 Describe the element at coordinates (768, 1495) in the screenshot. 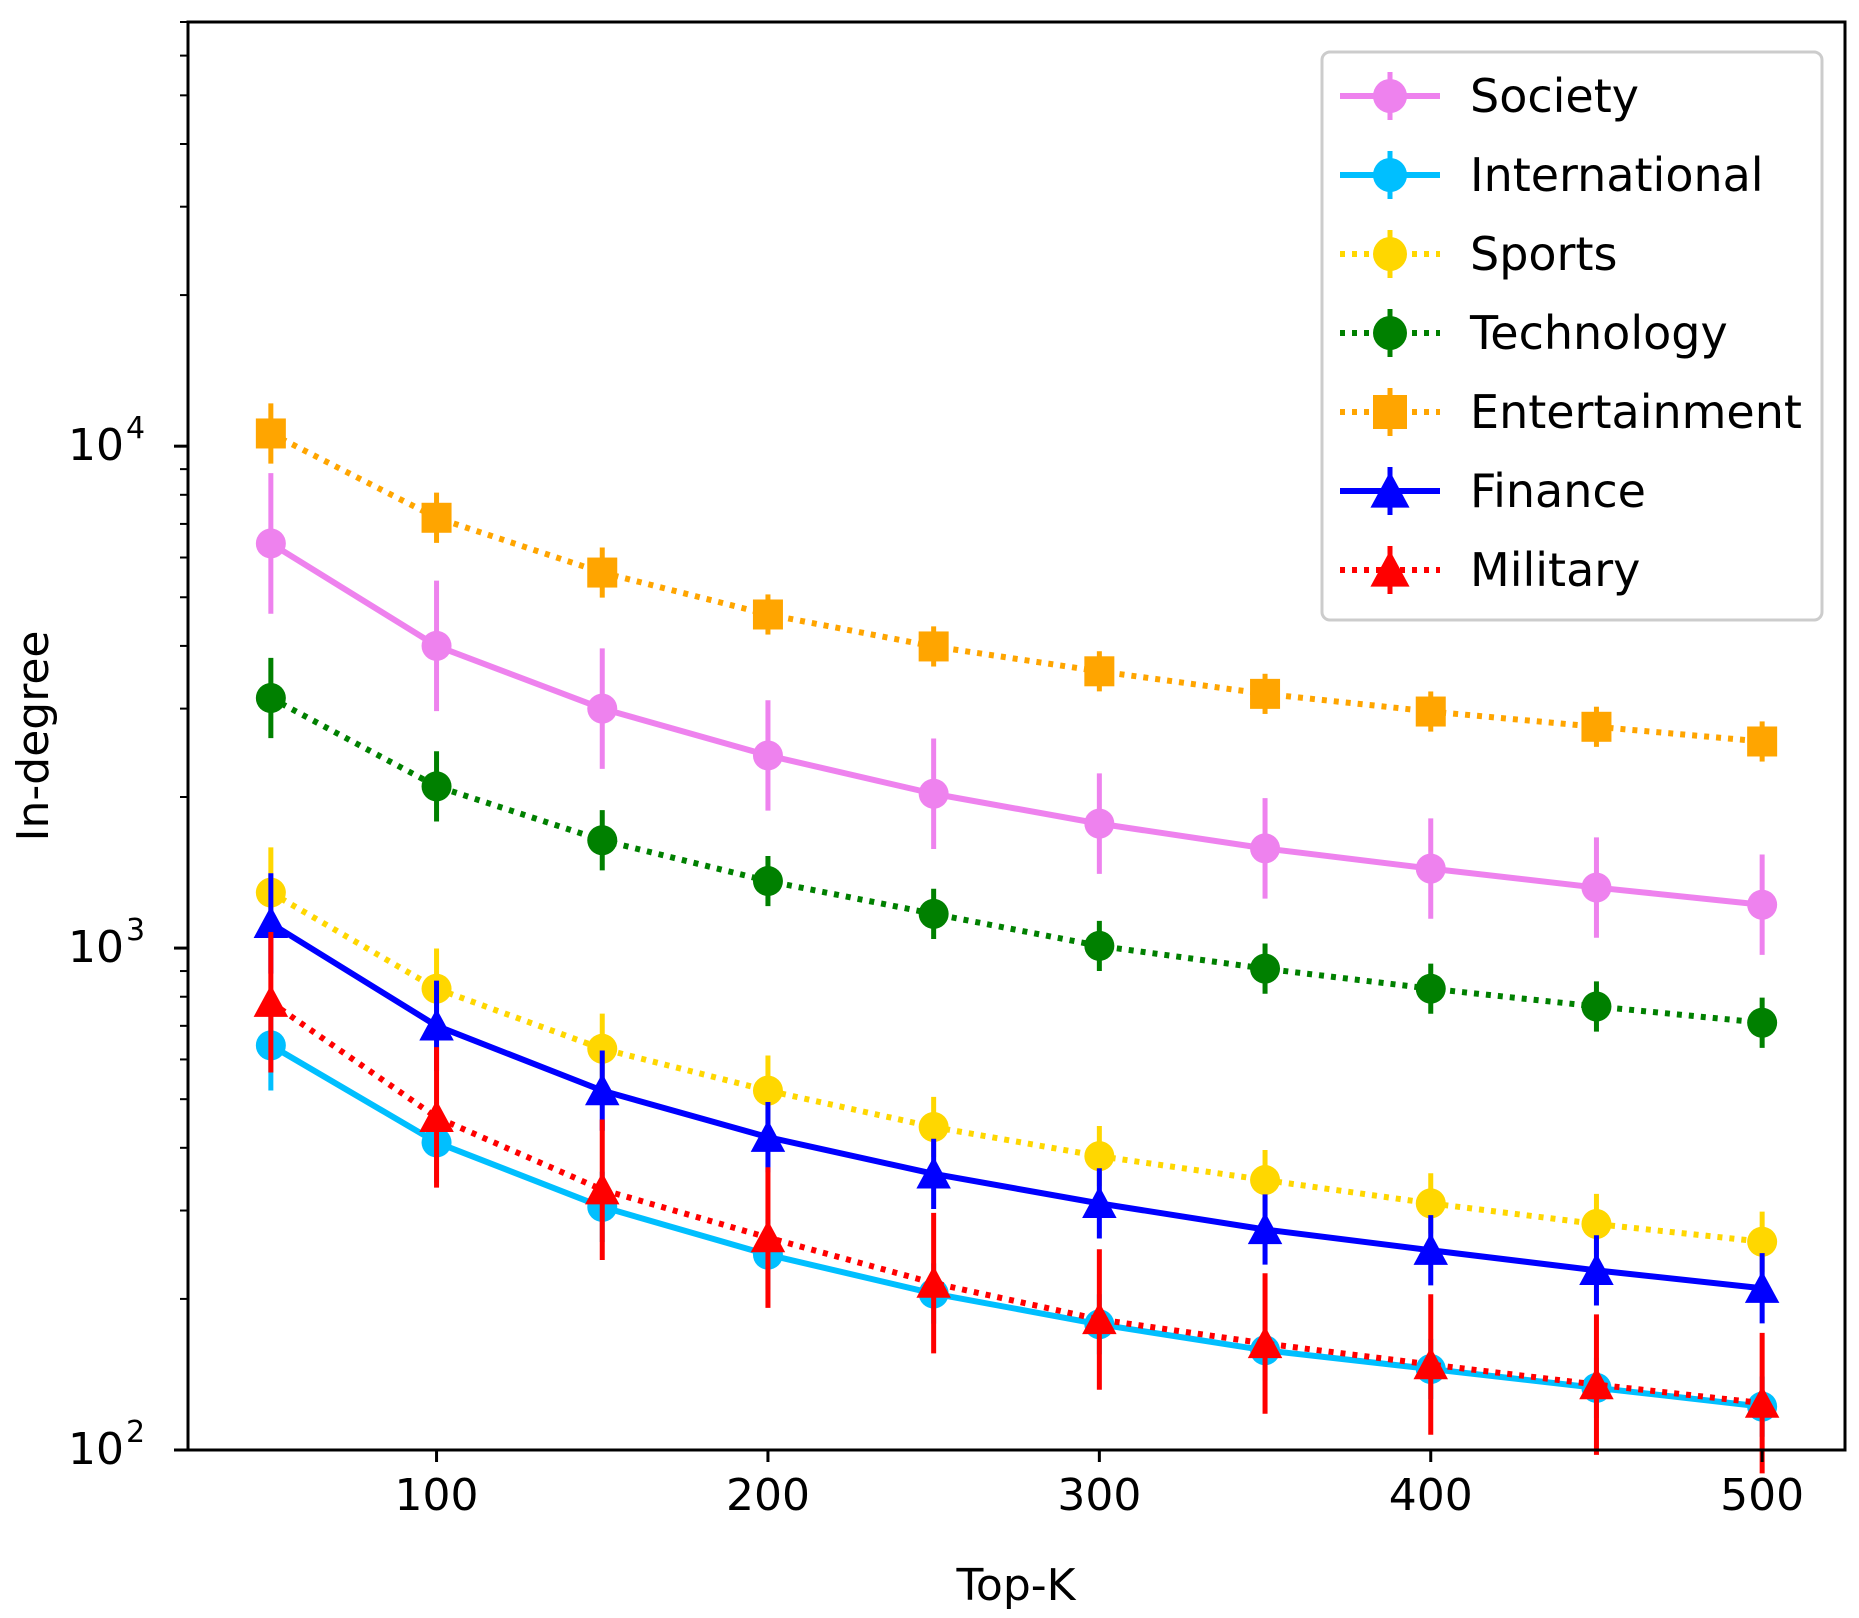

I see `x-tick-label: 200` at that location.